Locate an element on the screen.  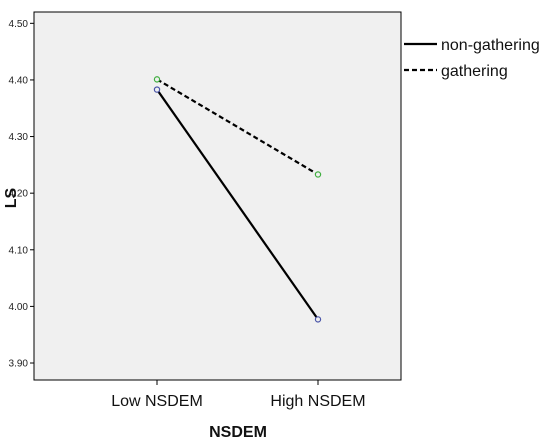
legend: non-gathering gathering is located at coordinates (472, 58).